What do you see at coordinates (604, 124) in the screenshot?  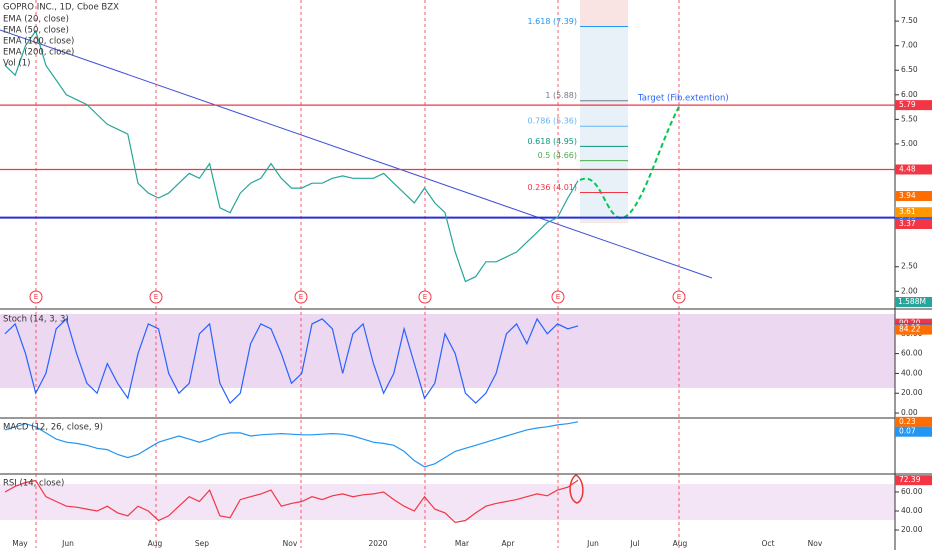 I see `fib-zone` at bounding box center [604, 124].